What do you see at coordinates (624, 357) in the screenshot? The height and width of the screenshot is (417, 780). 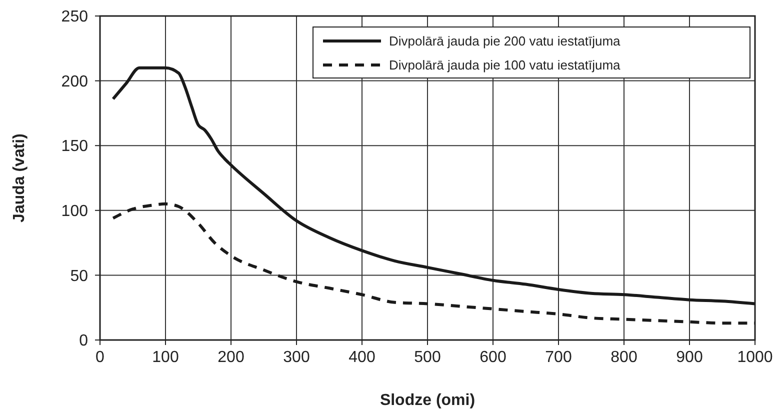 I see `x-tick-label: 800` at bounding box center [624, 357].